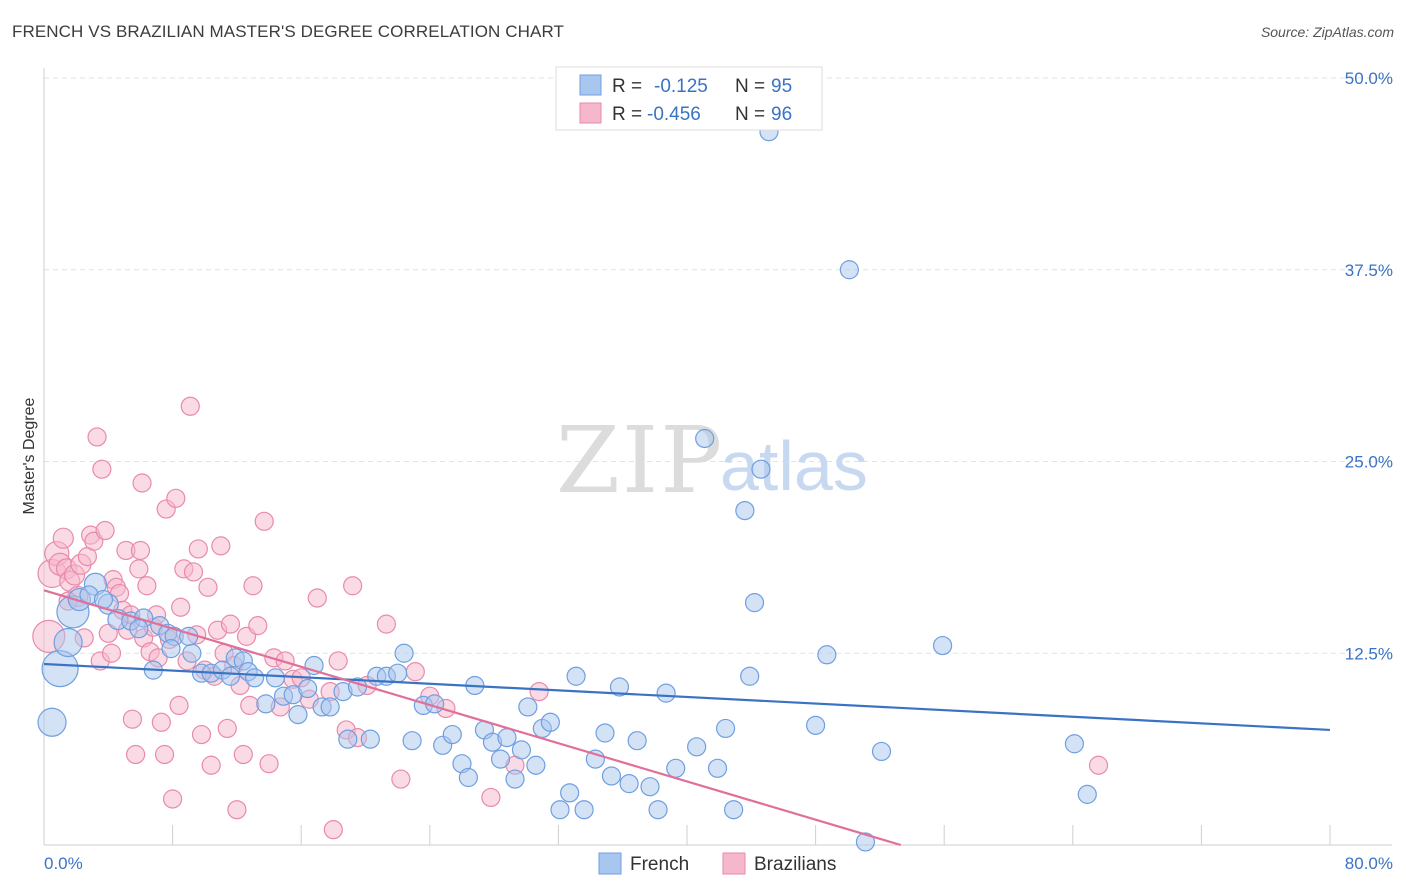  What do you see at coordinates (627, 114) in the screenshot?
I see `legend-brazilians-r-label: R =` at bounding box center [627, 114].